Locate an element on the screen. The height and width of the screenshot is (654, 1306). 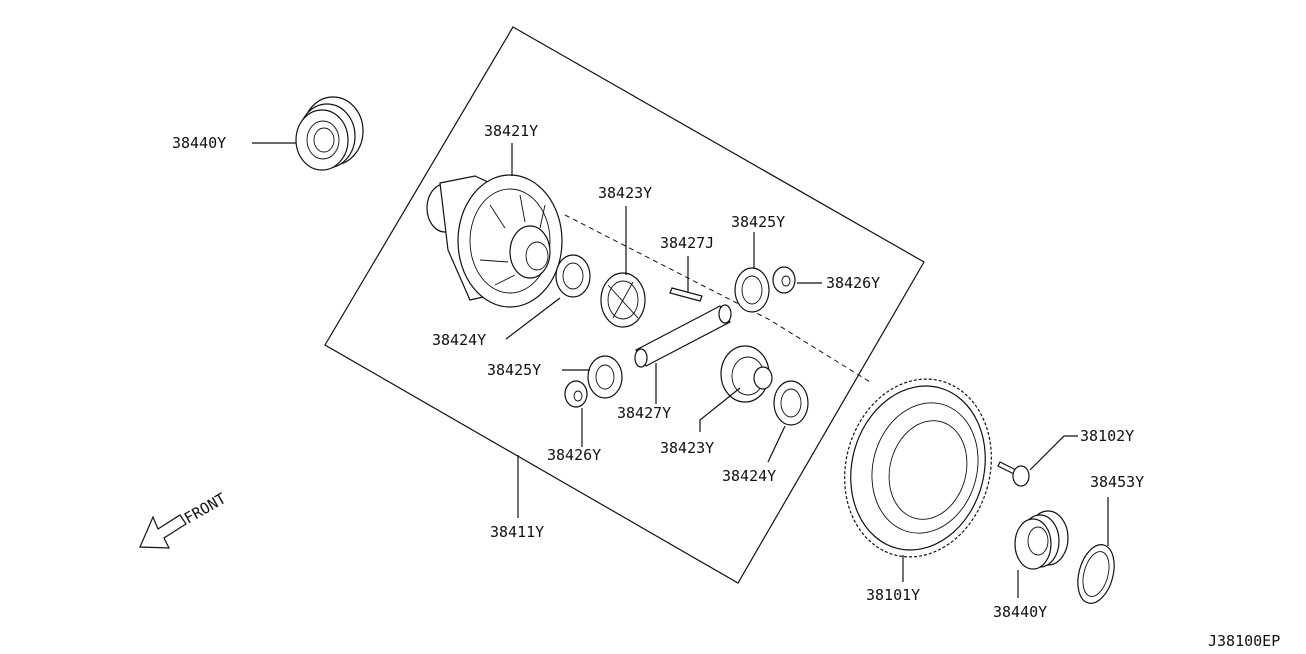
leader-38424y-left is located at coordinates (533, 318).